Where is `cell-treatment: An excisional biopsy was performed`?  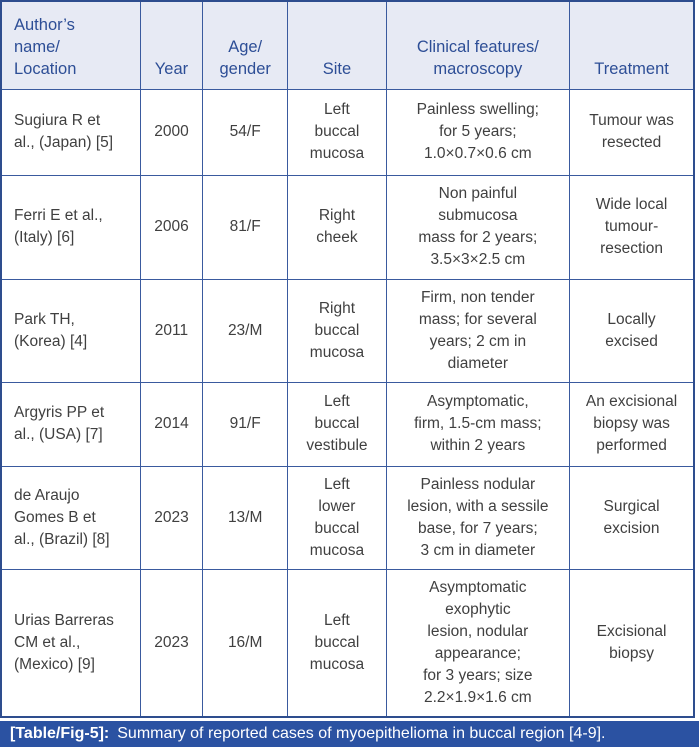 cell-treatment: An excisional biopsy was performed is located at coordinates (632, 424).